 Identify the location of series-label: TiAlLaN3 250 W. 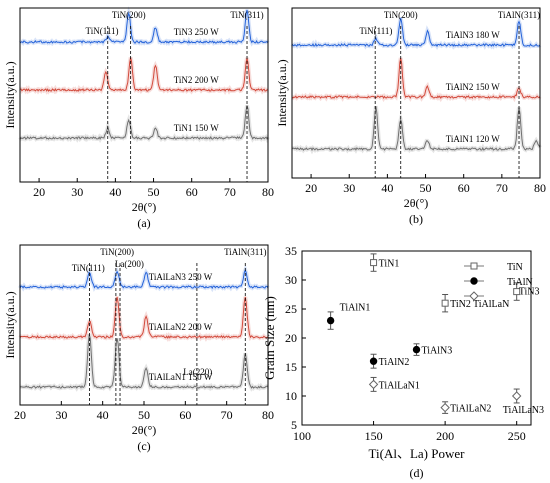
(181, 277).